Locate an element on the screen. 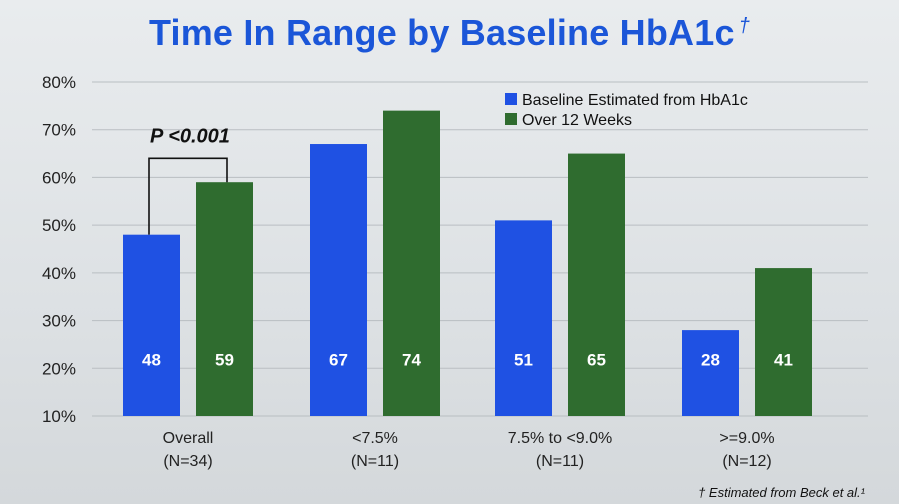 This screenshot has width=899, height=504. y-tick-label: 10% is located at coordinates (59, 416).